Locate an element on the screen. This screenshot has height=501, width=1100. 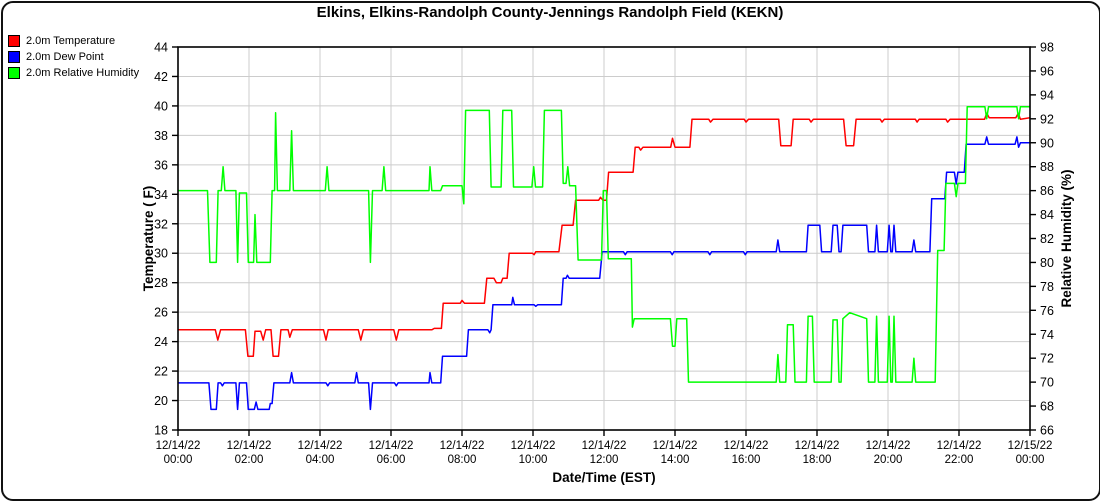
x-tick-label: 12/15/22 00:00 is located at coordinates (1030, 453).